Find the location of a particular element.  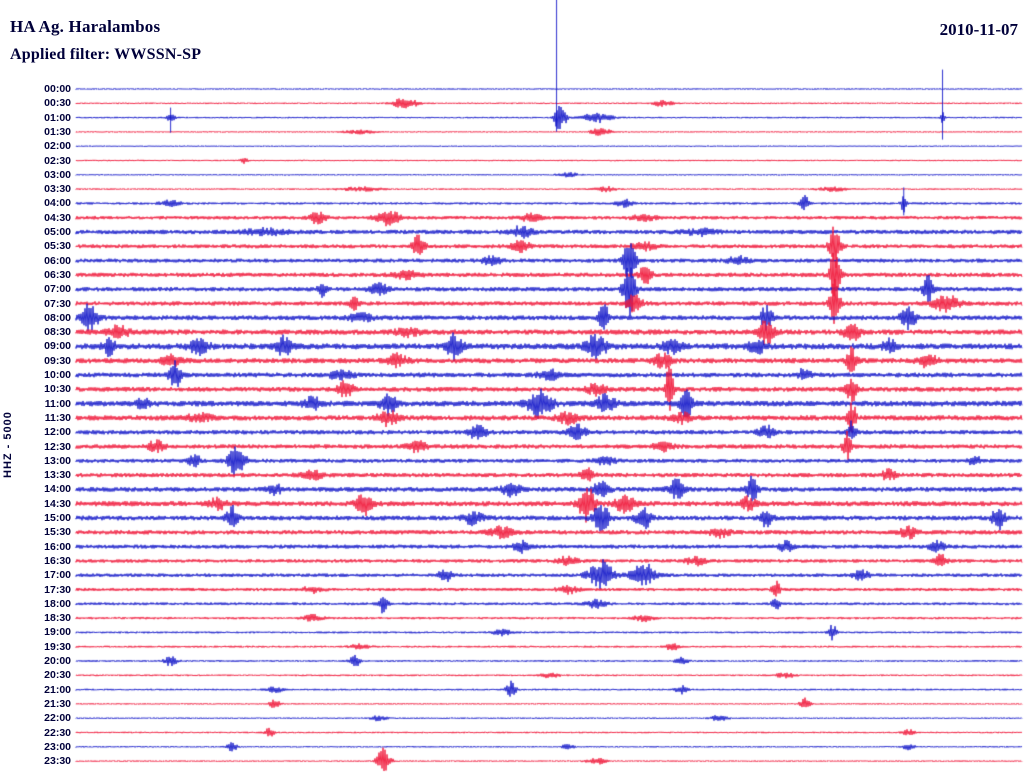

time-label: 02:30 is located at coordinates (57, 160).